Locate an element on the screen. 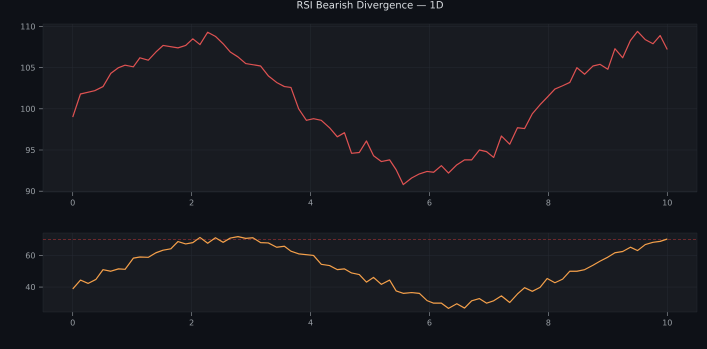 The image size is (707, 349). chart-title: RSI Bearish Divergence — 1D is located at coordinates (370, 5).